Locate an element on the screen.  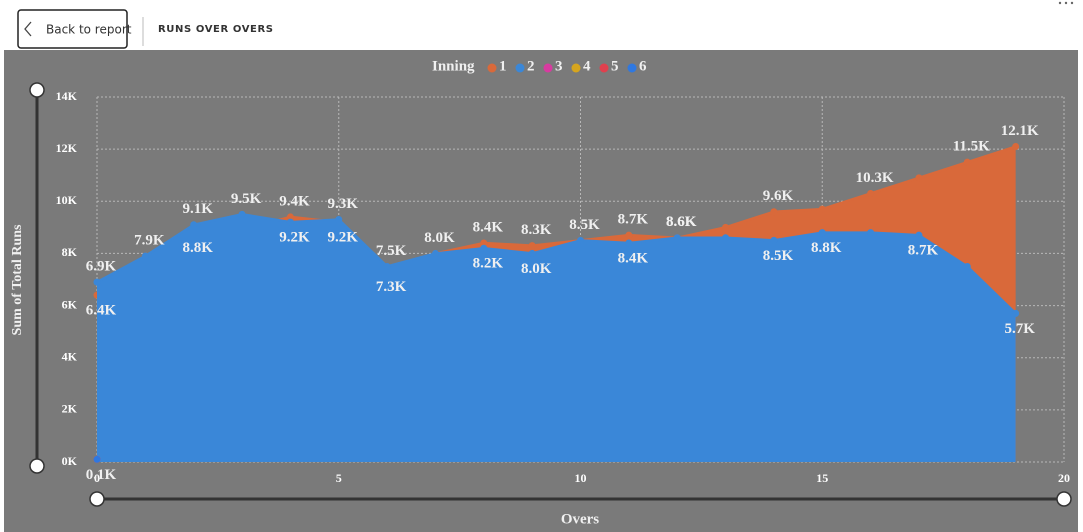
data-label: 9.6K is located at coordinates (778, 196).